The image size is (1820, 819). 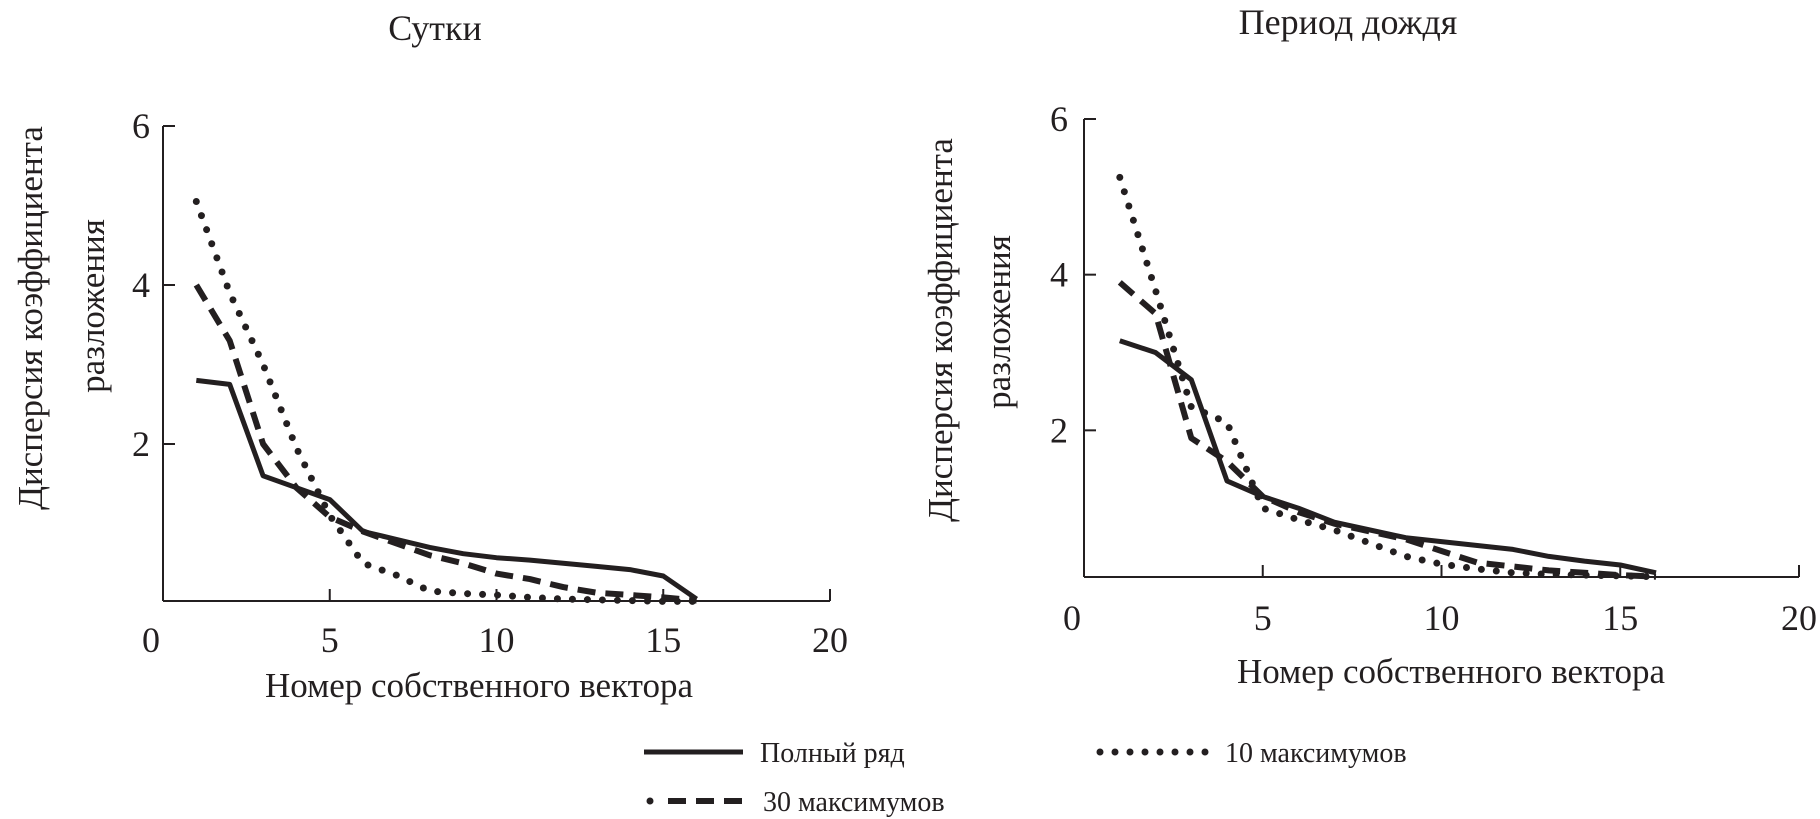 I want to click on legend-label: 30 максимумов, so click(x=854, y=802).